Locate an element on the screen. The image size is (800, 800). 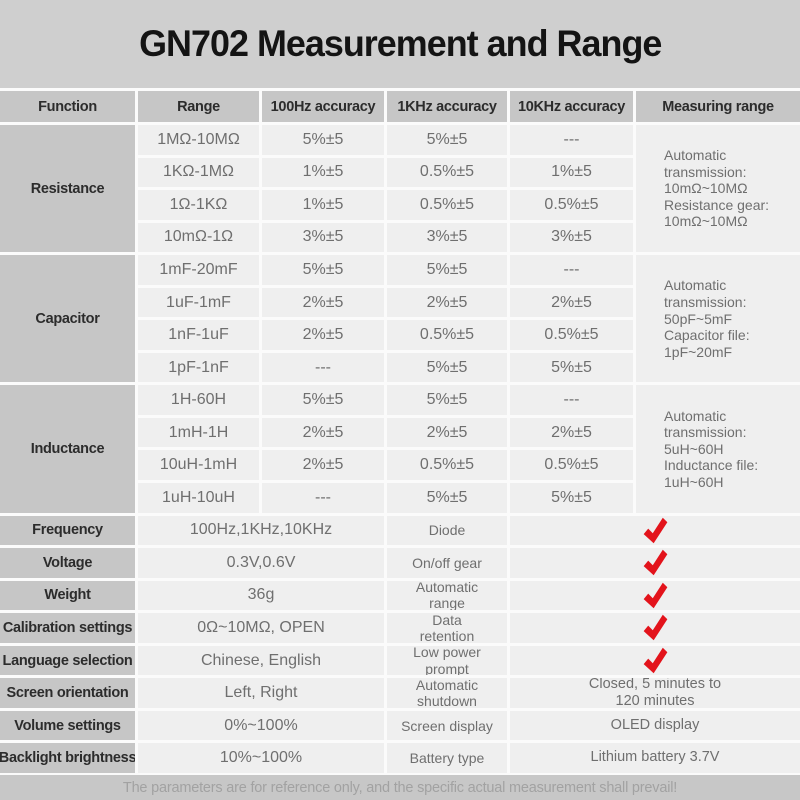
range-cell: 1nF-1uF is located at coordinates (198, 335).